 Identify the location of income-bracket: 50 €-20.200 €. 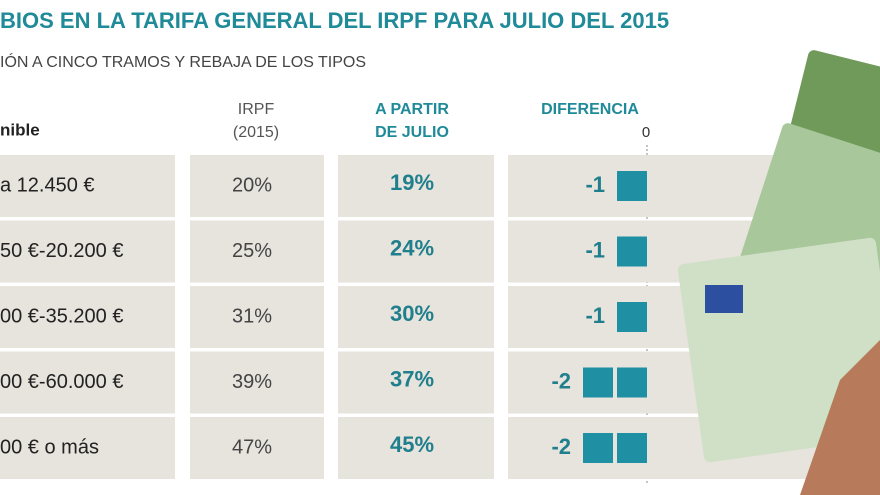
(61, 251).